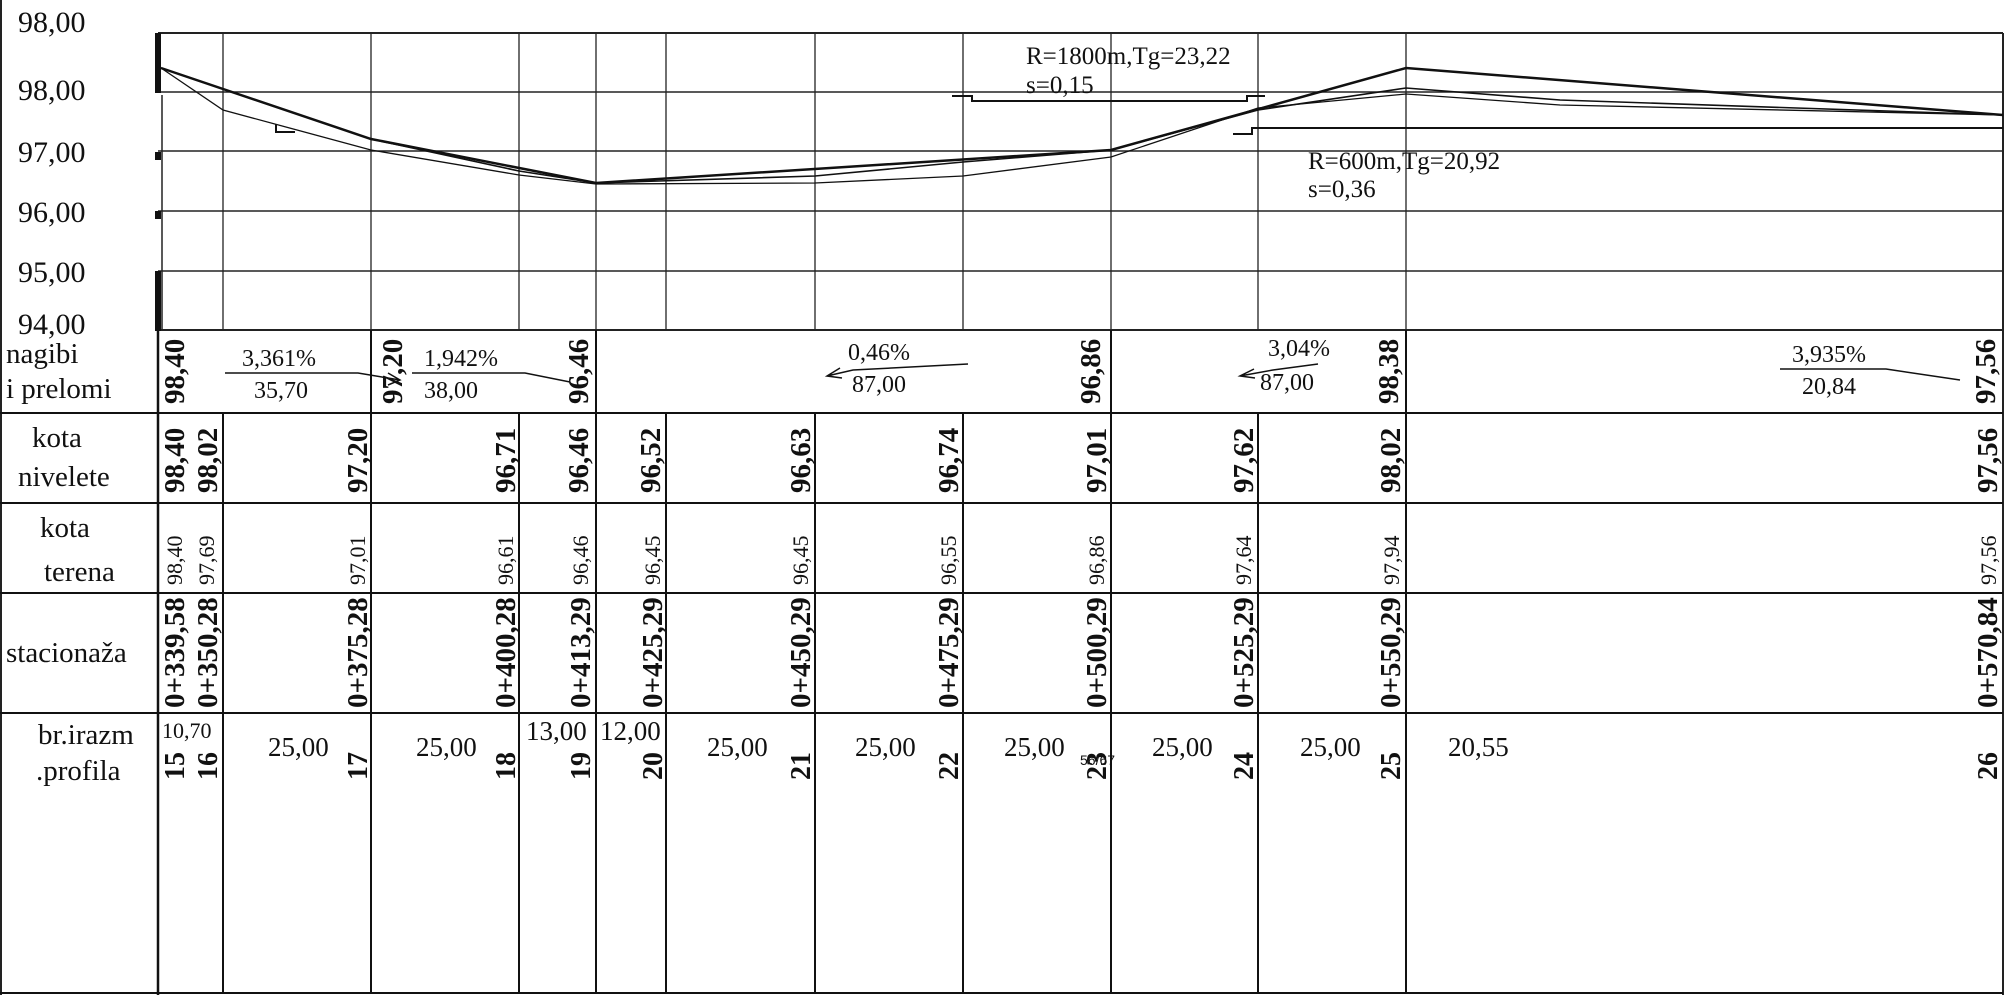 Image resolution: width=2005 pixels, height=995 pixels. I want to click on profile-lines, so click(1082, 125).